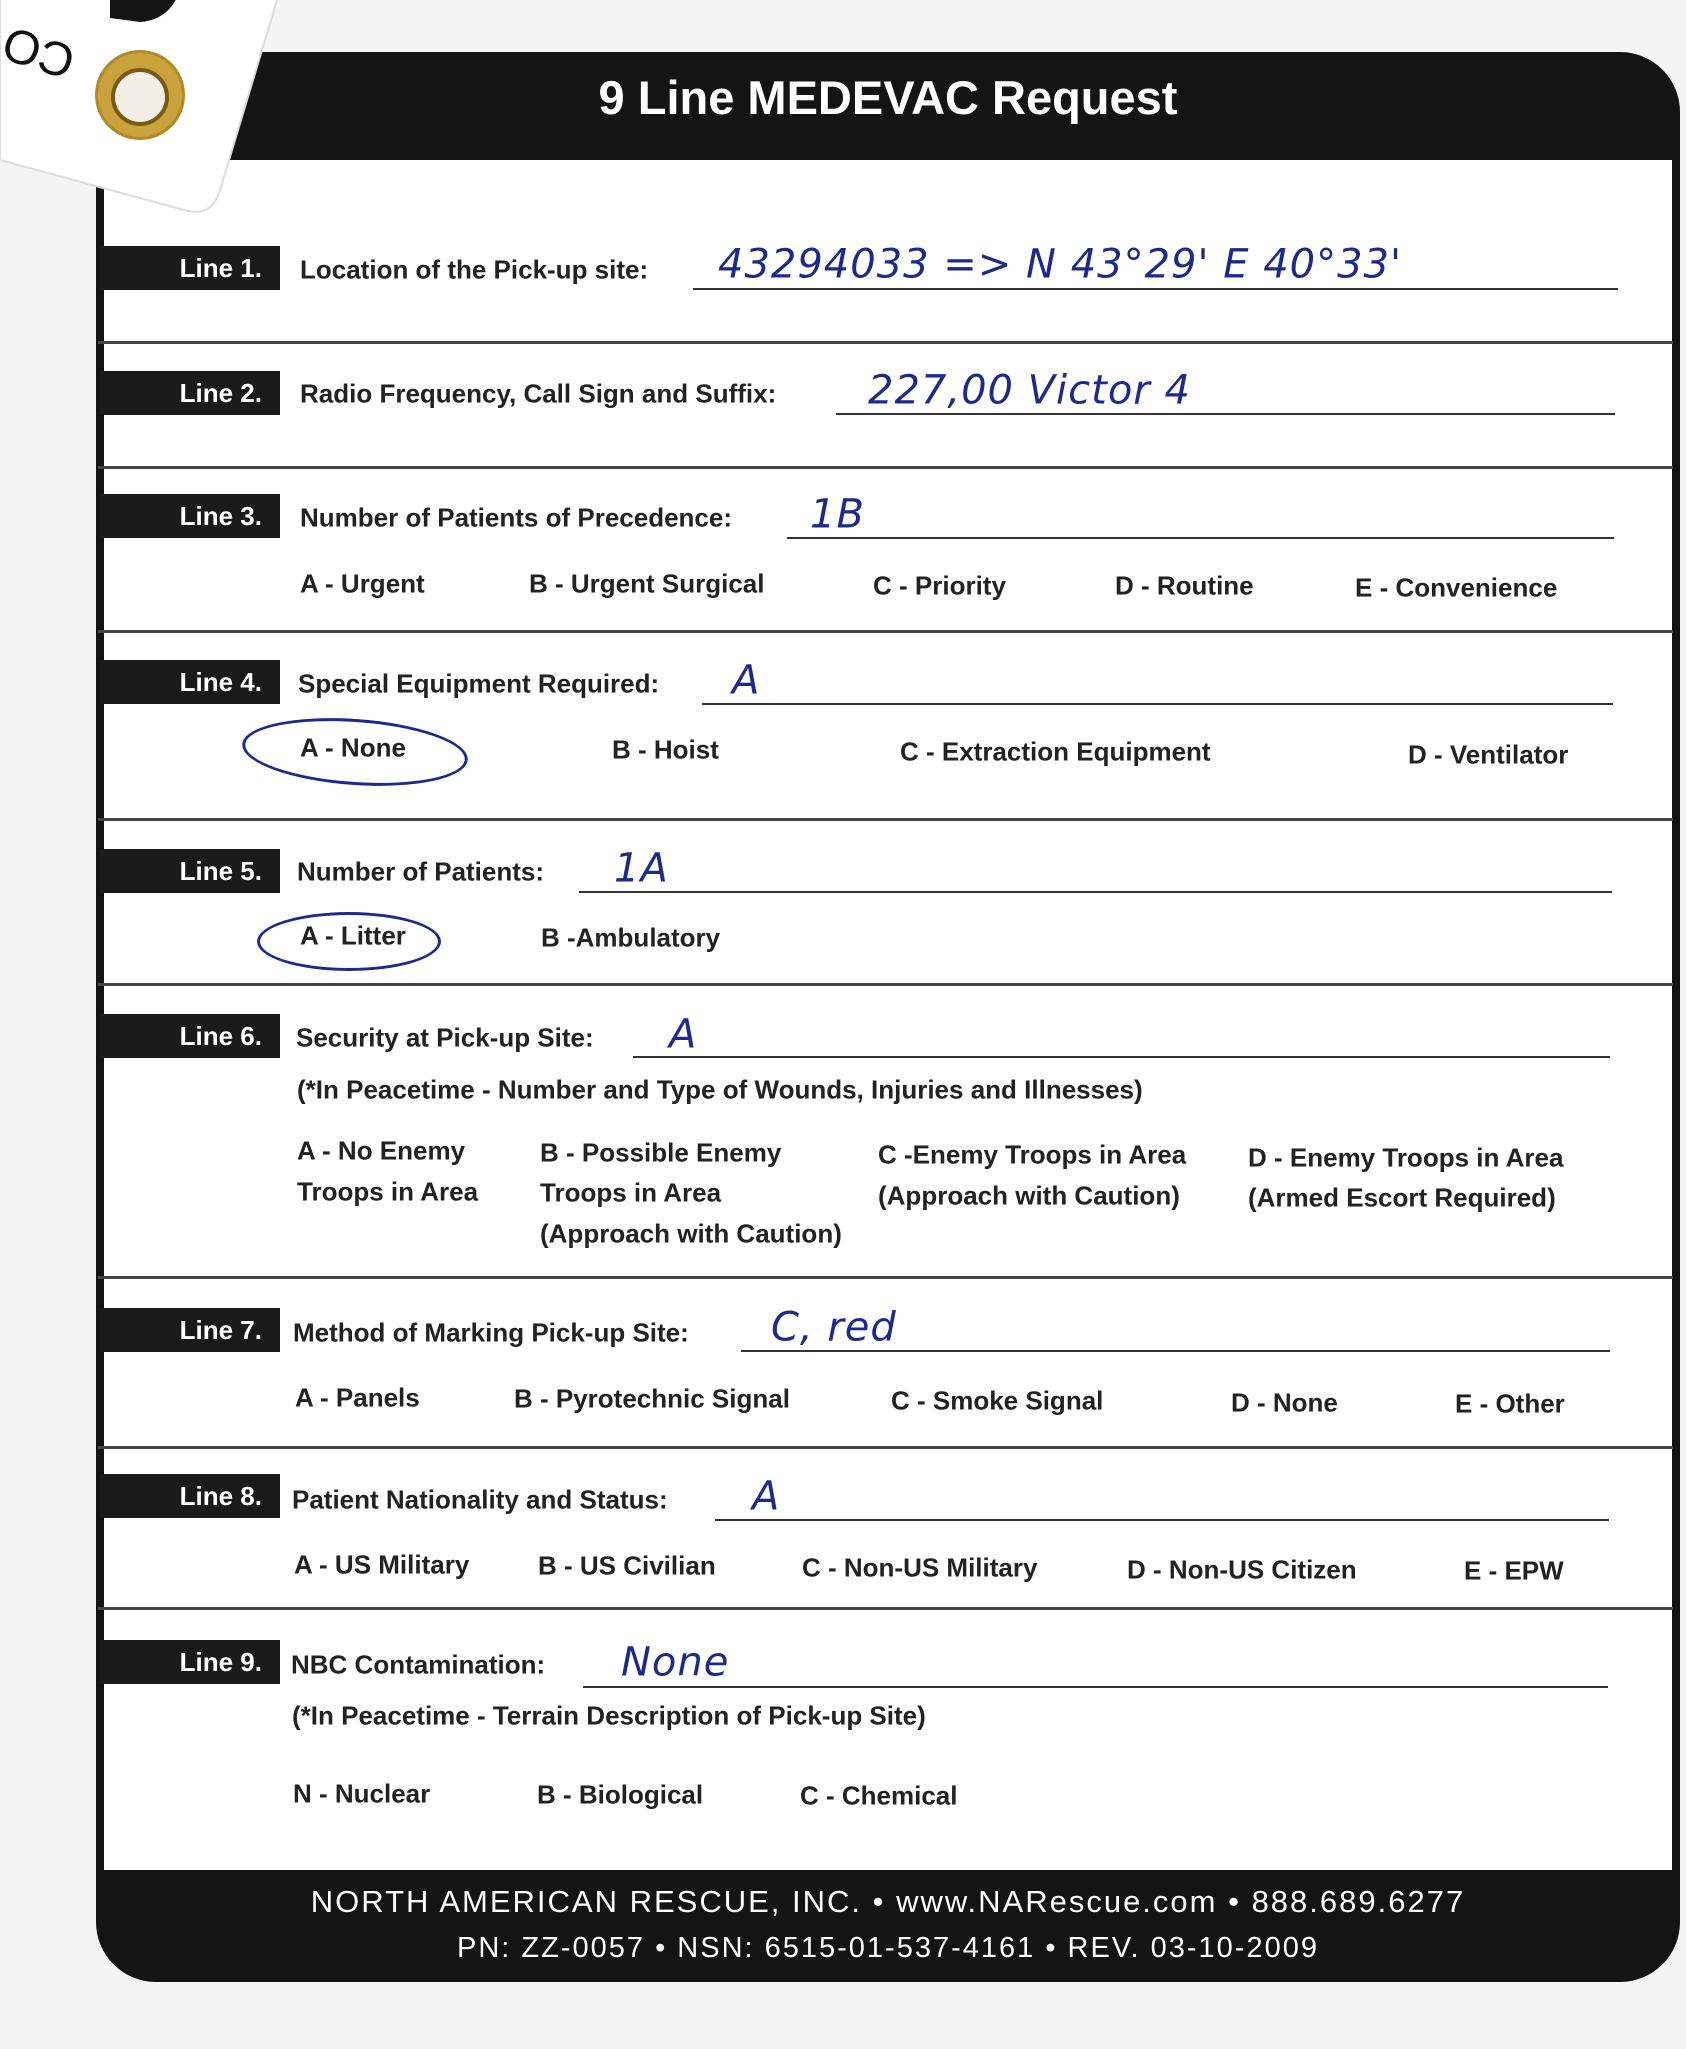  What do you see at coordinates (834, 1327) in the screenshot?
I see `line-7-value: C, red` at bounding box center [834, 1327].